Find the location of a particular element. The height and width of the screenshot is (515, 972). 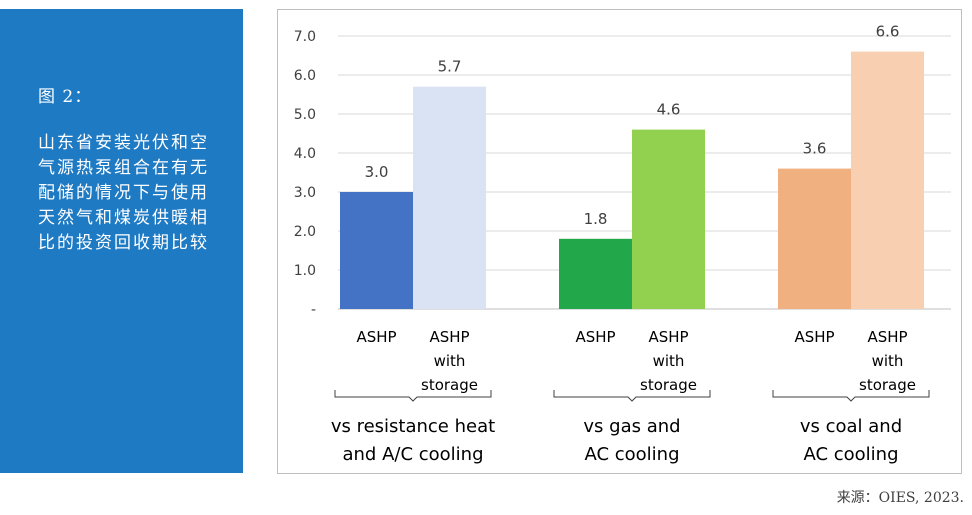

y-tick-label: 2.0 is located at coordinates (305, 232).